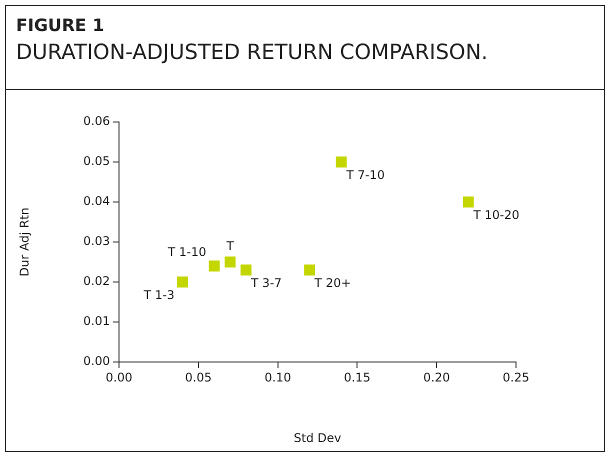 The height and width of the screenshot is (459, 608). What do you see at coordinates (357, 377) in the screenshot?
I see `x-tick-label: 0.15` at bounding box center [357, 377].